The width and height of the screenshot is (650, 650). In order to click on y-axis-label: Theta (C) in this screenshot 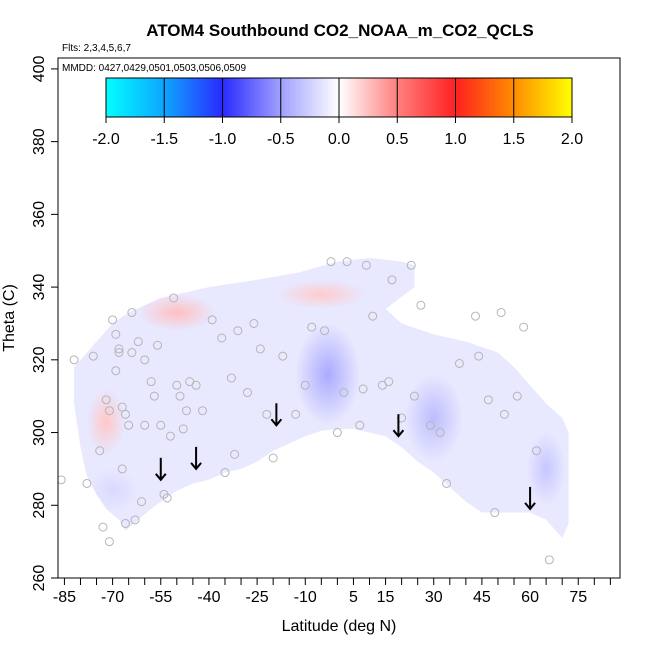, I will do `click(9, 318)`.